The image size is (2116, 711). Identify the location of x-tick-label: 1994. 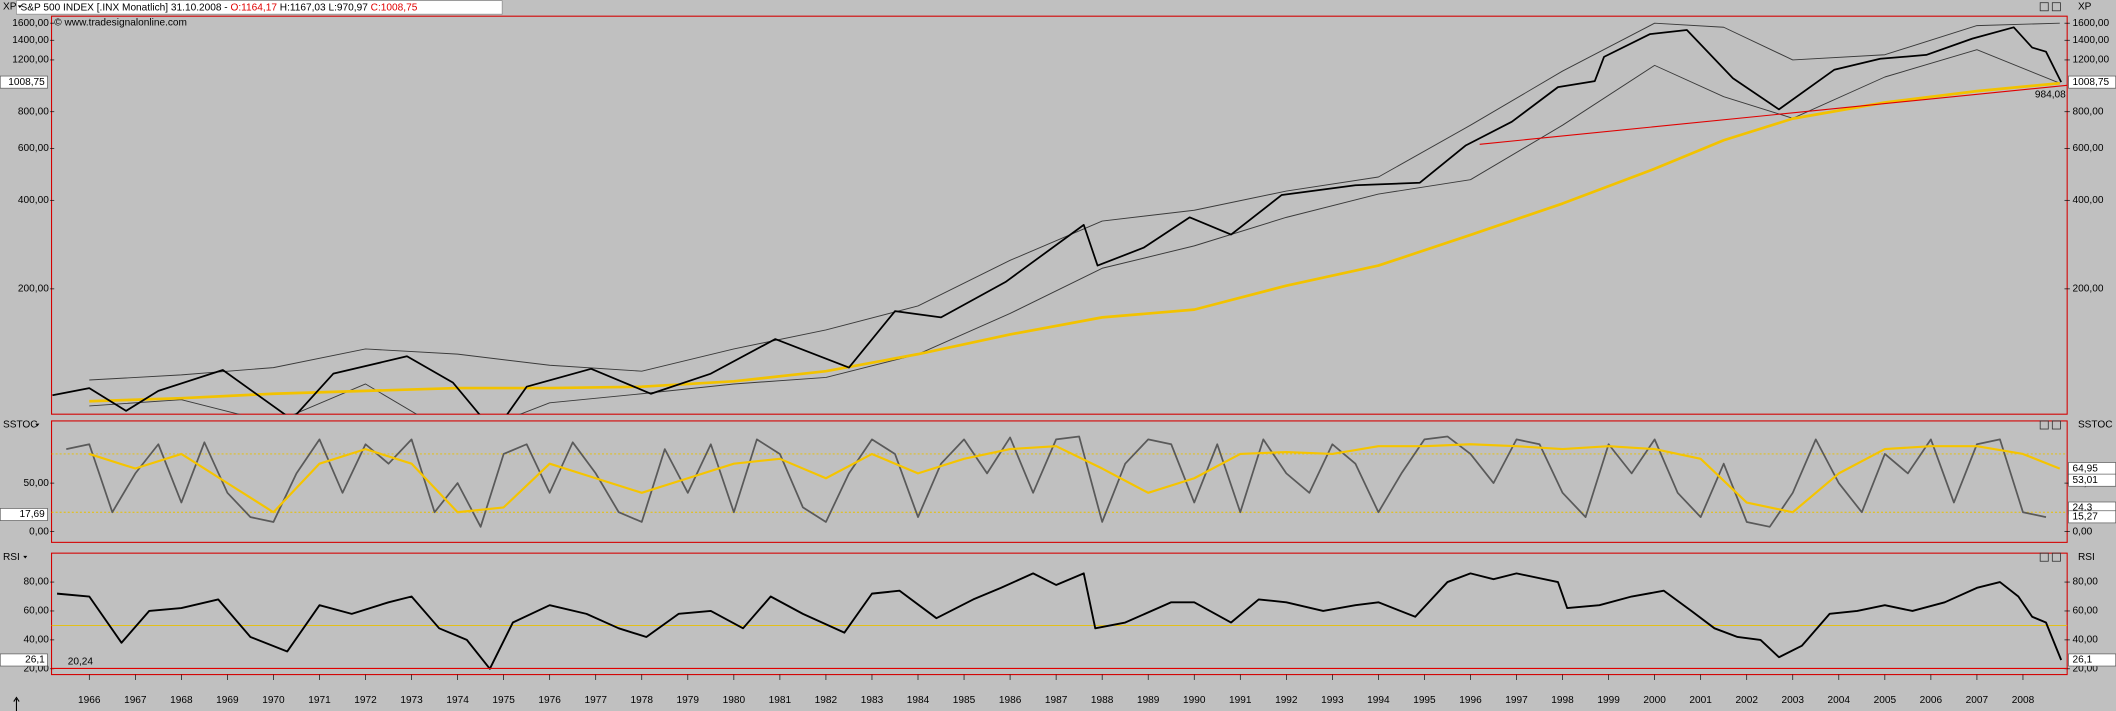
(1378, 700).